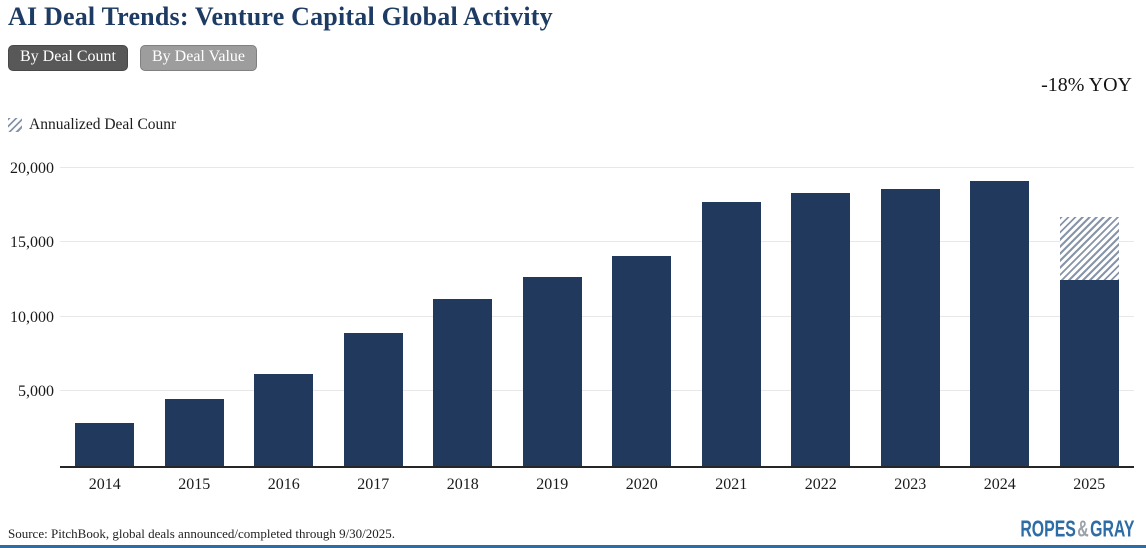  What do you see at coordinates (1089, 372) in the screenshot?
I see `bar-2025` at bounding box center [1089, 372].